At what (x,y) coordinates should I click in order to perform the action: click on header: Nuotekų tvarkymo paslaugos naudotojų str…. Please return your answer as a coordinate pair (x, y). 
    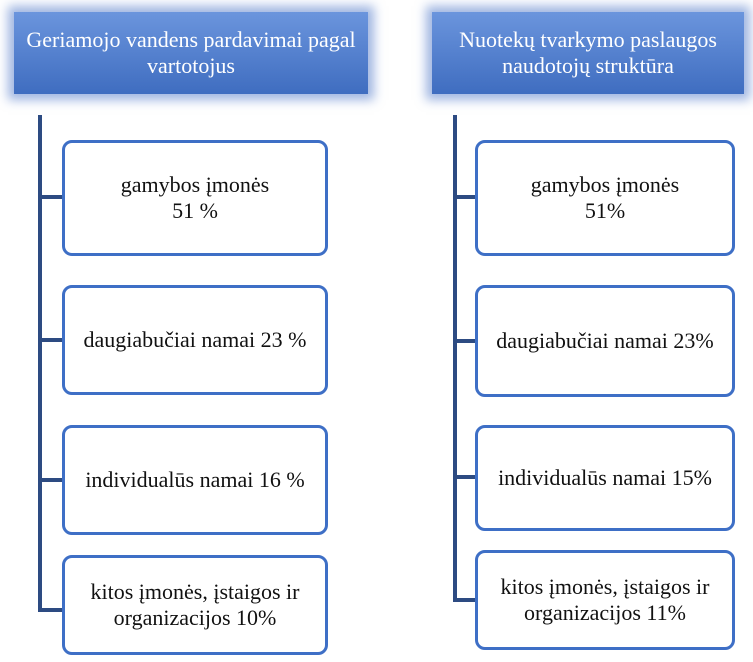
    Looking at the image, I should click on (588, 53).